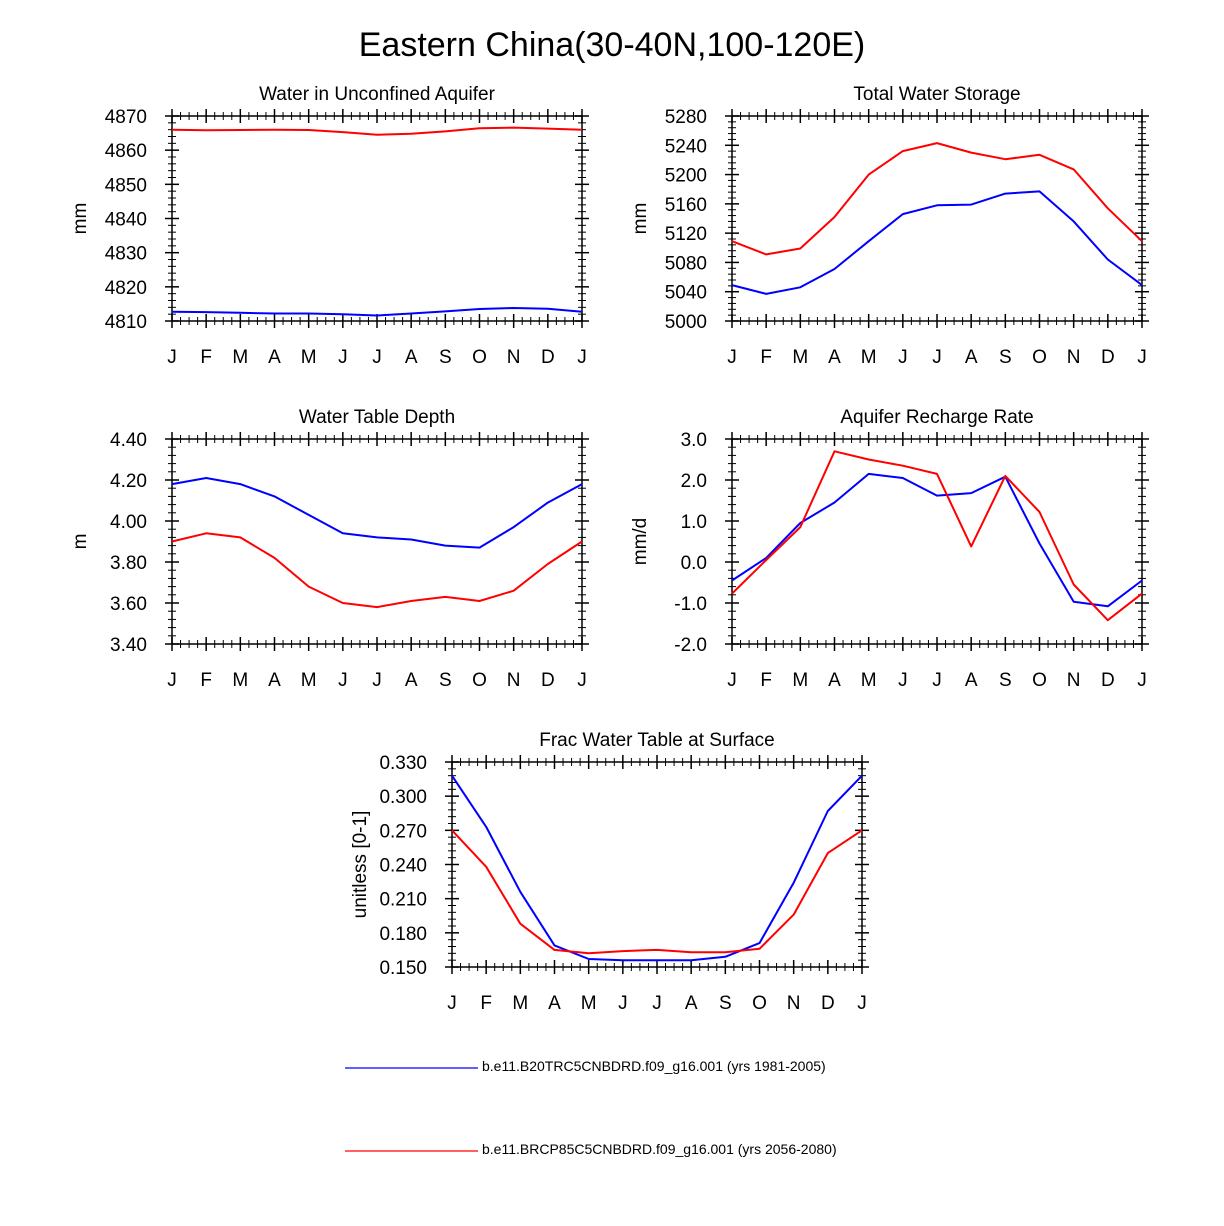 Image resolution: width=1224 pixels, height=1226 pixels. I want to click on y-tick-label: 3.40, so click(128, 645).